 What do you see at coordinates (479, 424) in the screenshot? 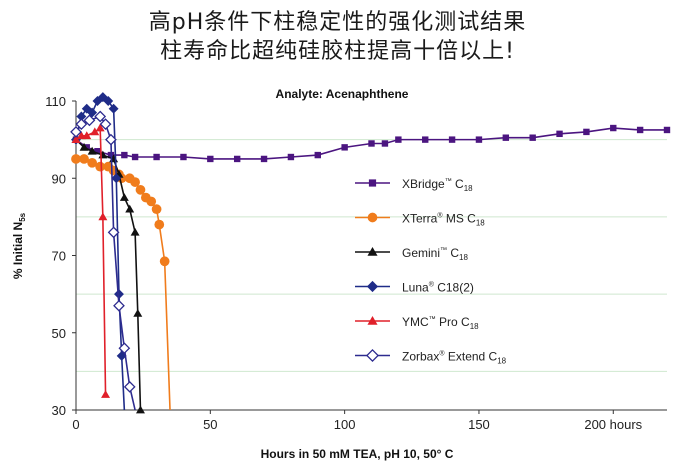
I see `x-tick-label: 150` at bounding box center [479, 424].